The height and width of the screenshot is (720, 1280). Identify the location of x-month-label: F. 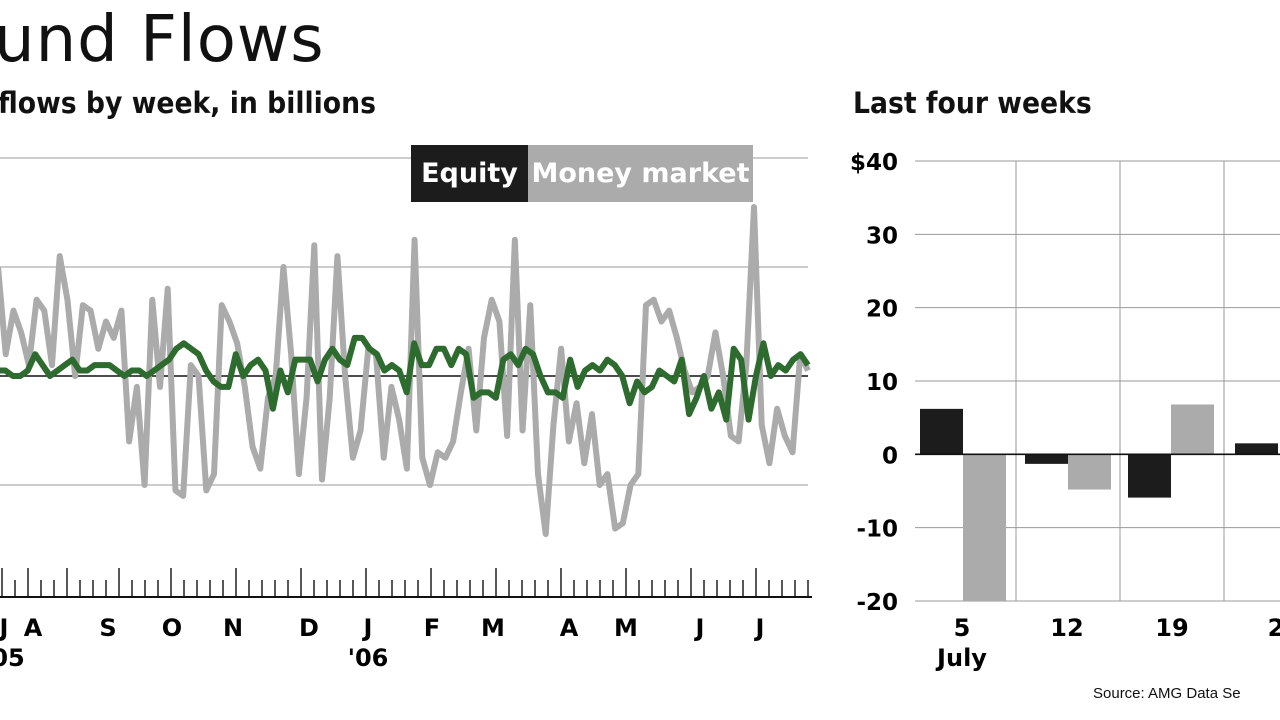
(432, 628).